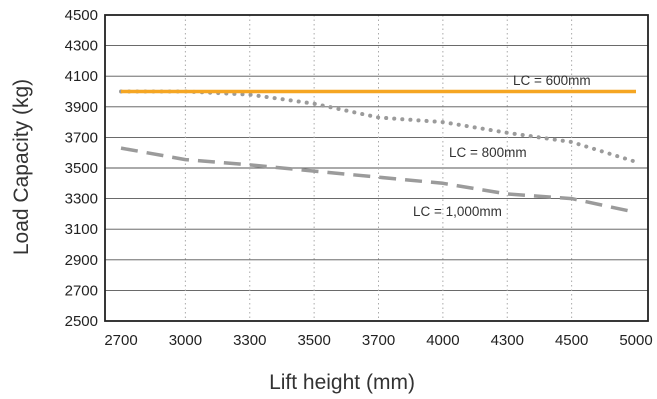  What do you see at coordinates (378, 126) in the screenshot?
I see `series-line-dotted` at bounding box center [378, 126].